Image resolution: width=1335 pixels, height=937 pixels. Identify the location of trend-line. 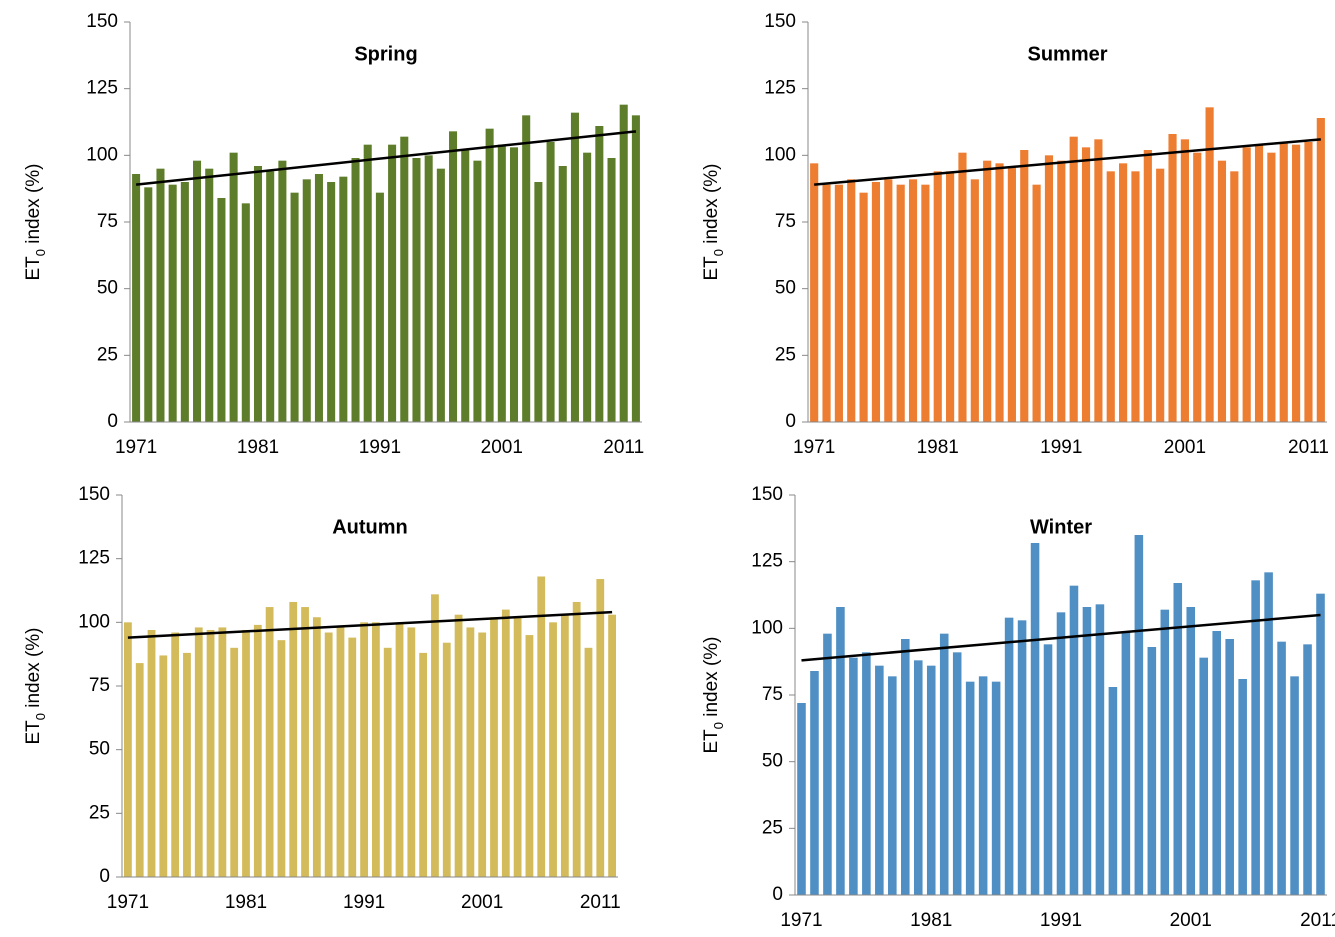
(1061, 637).